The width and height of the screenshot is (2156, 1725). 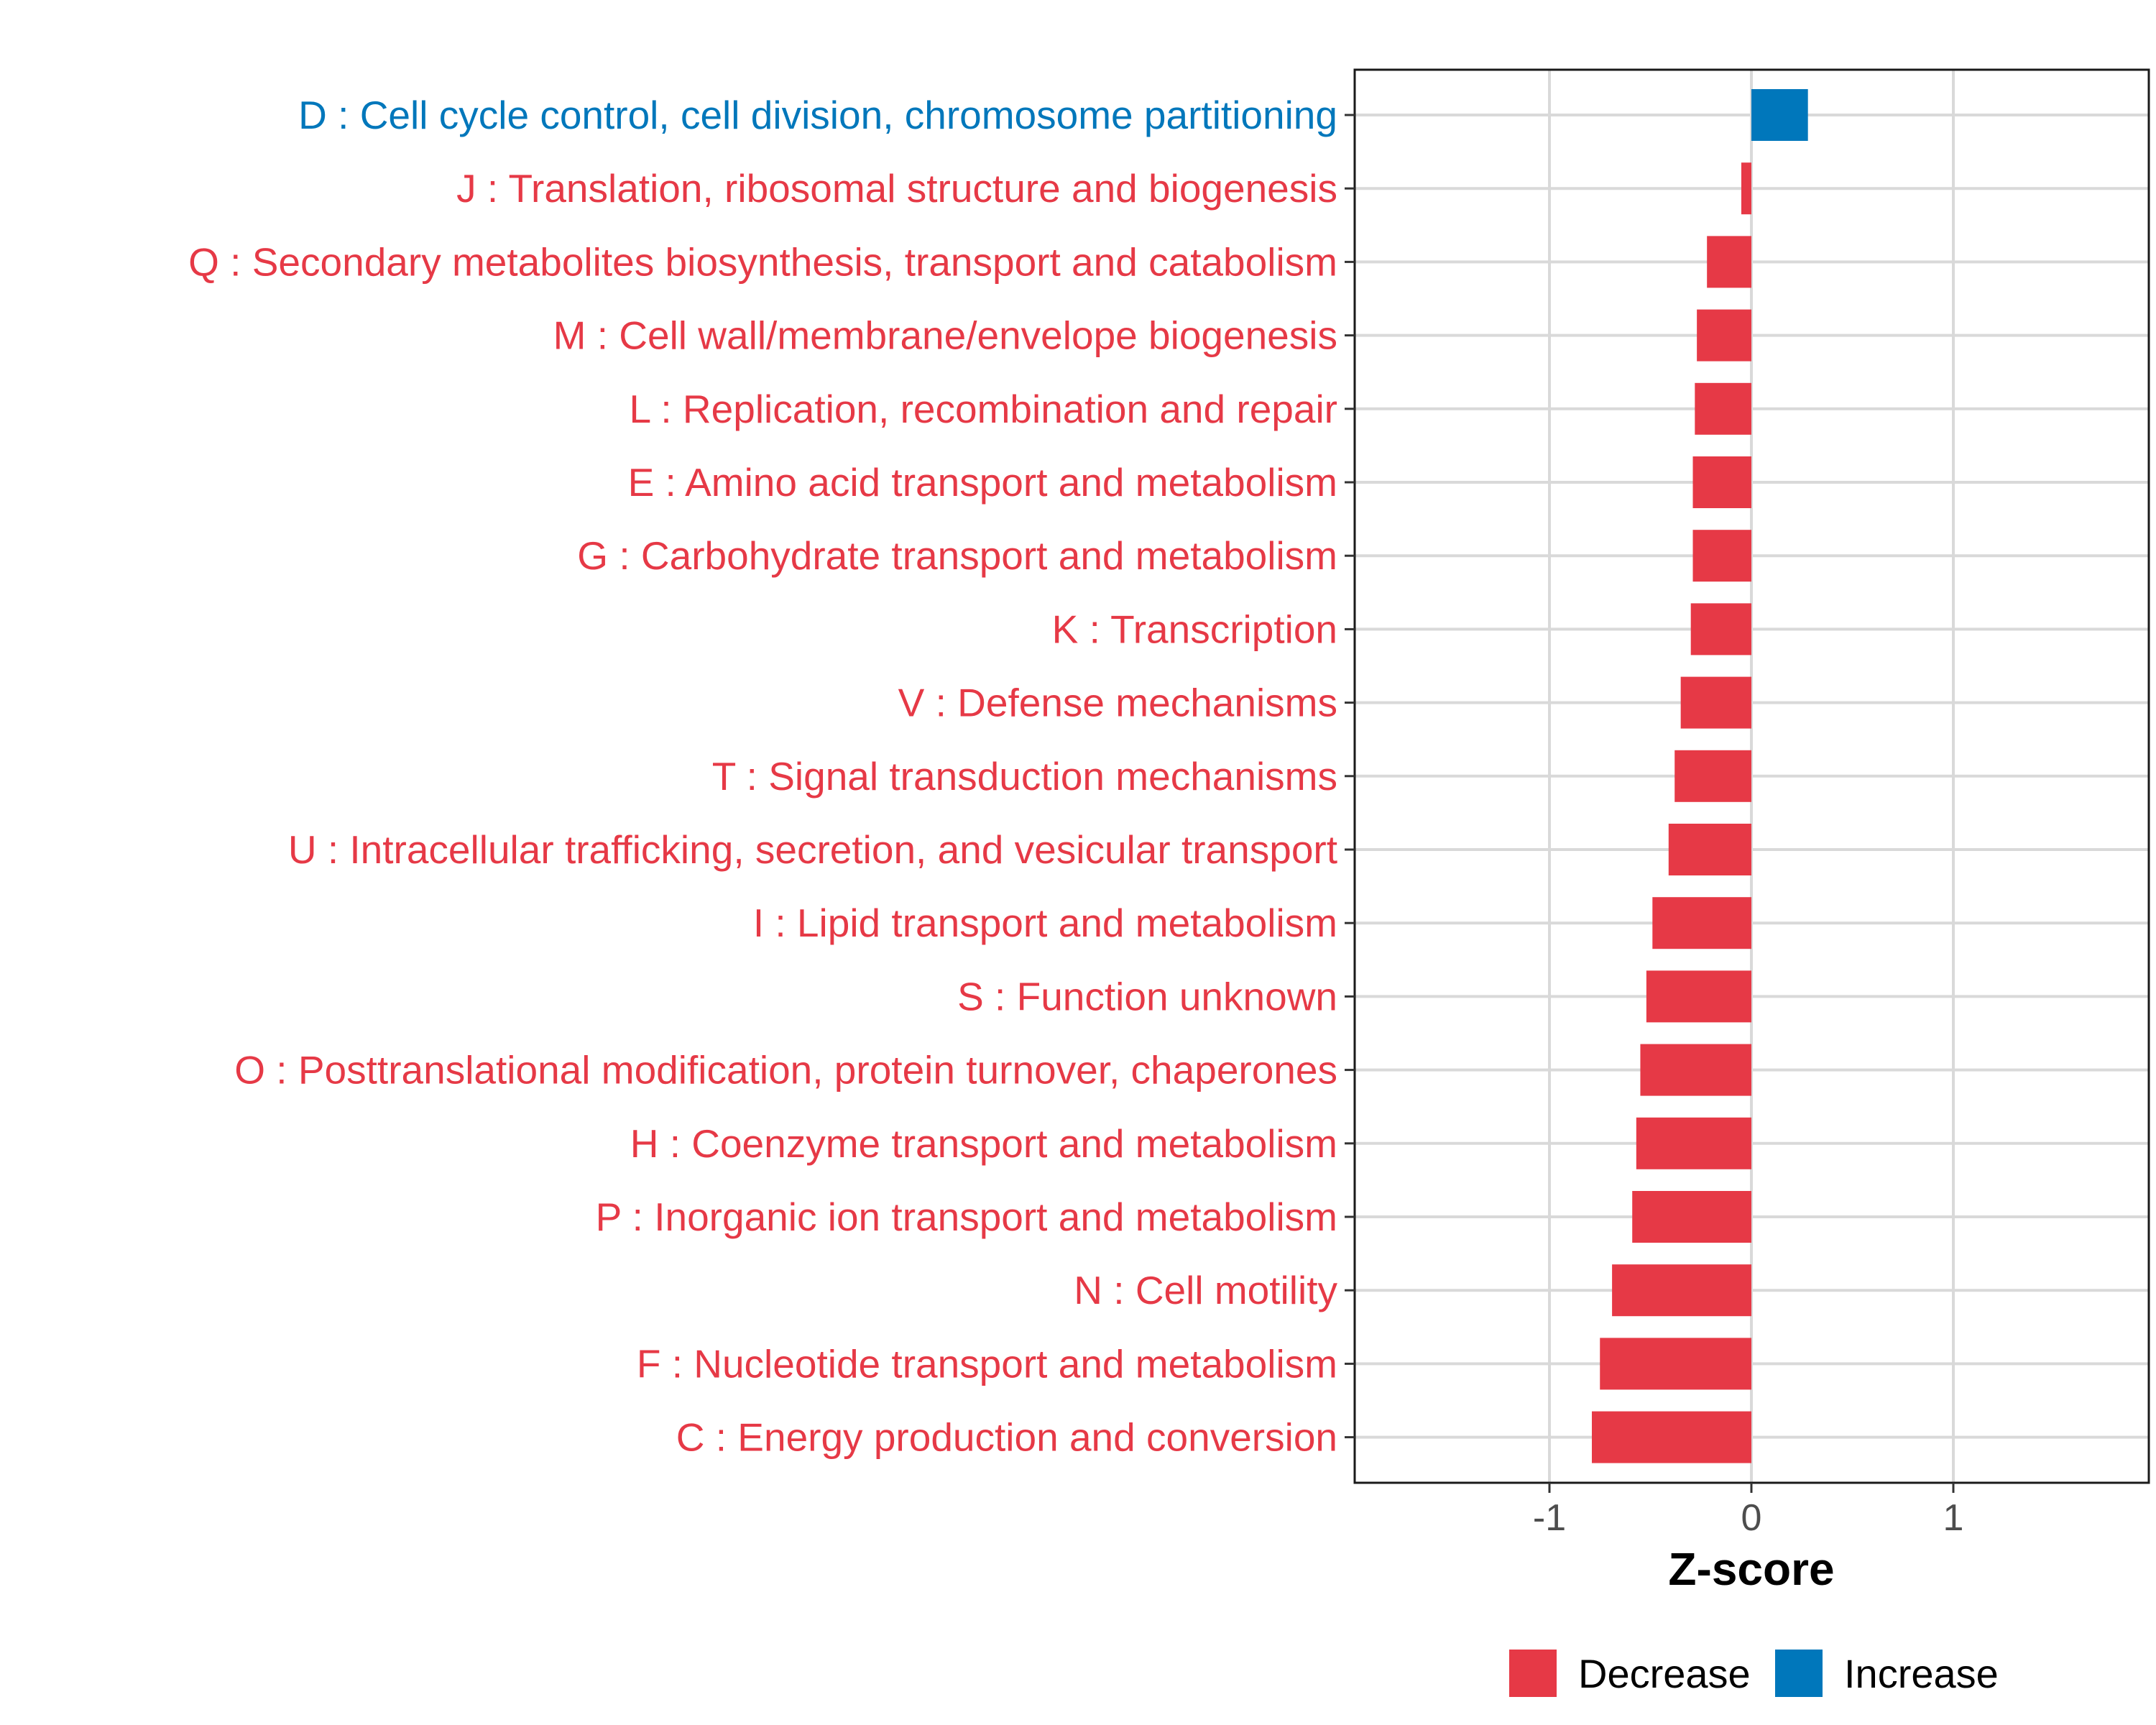 I want to click on category-label: T : Signal transduction mechanisms, so click(x=1024, y=776).